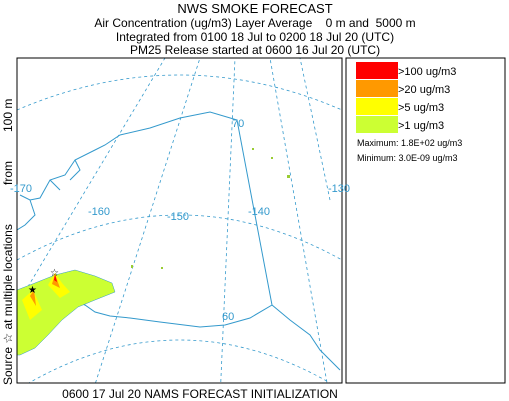 The image size is (509, 401). What do you see at coordinates (424, 90) in the screenshot?
I see `legend-label: >20 ug/m3` at bounding box center [424, 90].